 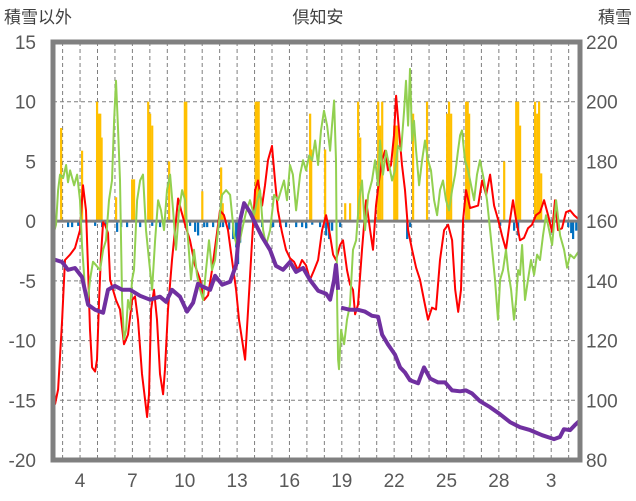 What do you see at coordinates (22, 342) in the screenshot?
I see `left-axis-tick-label: -10` at bounding box center [22, 342].